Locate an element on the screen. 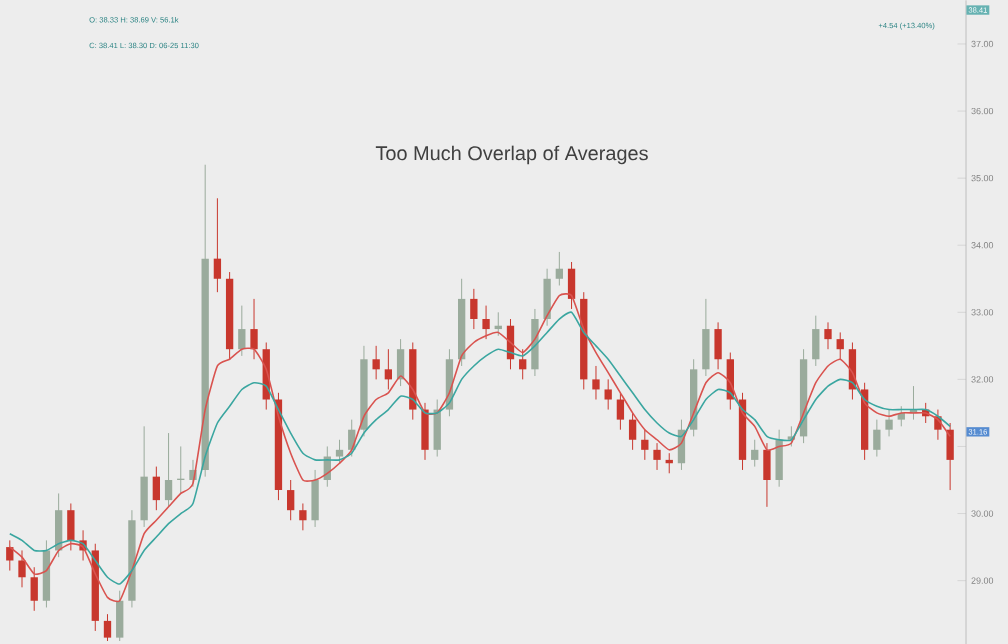 This screenshot has height=644, width=1008. text: Too Much Overlap of Averages is located at coordinates (511, 154).